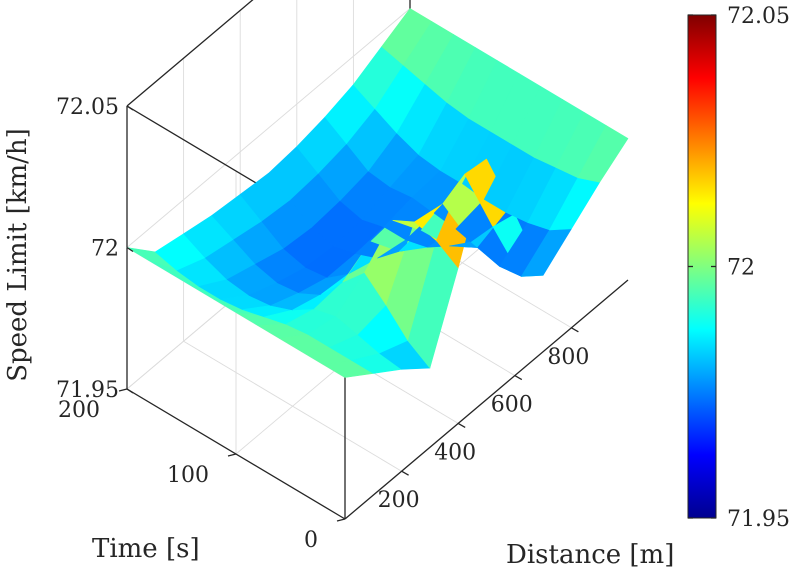 This screenshot has width=793, height=573. I want to click on x-tick-label: 600, so click(512, 405).